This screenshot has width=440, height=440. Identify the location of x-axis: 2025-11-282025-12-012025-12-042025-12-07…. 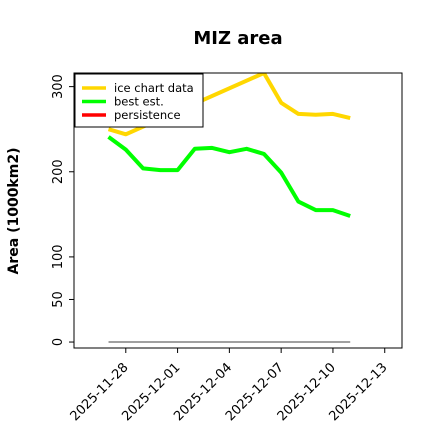
(229, 386).